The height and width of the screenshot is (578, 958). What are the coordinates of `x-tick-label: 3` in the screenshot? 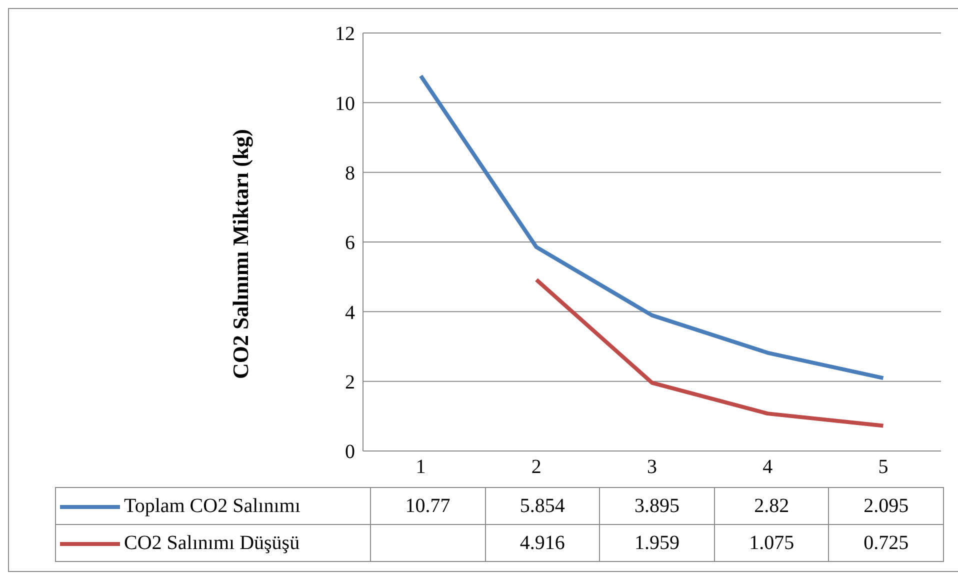 It's located at (652, 467).